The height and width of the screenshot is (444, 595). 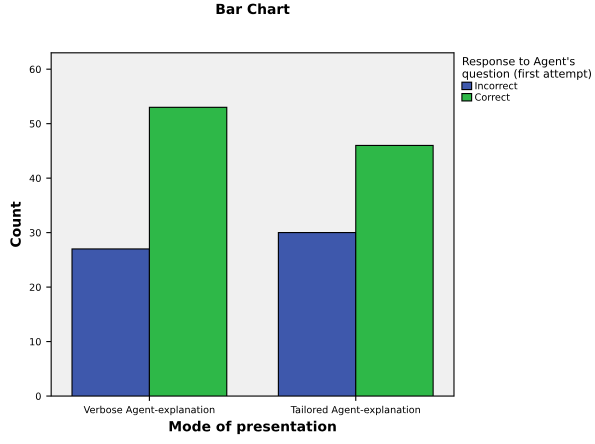 I want to click on y-tick-label: 20, so click(x=35, y=287).